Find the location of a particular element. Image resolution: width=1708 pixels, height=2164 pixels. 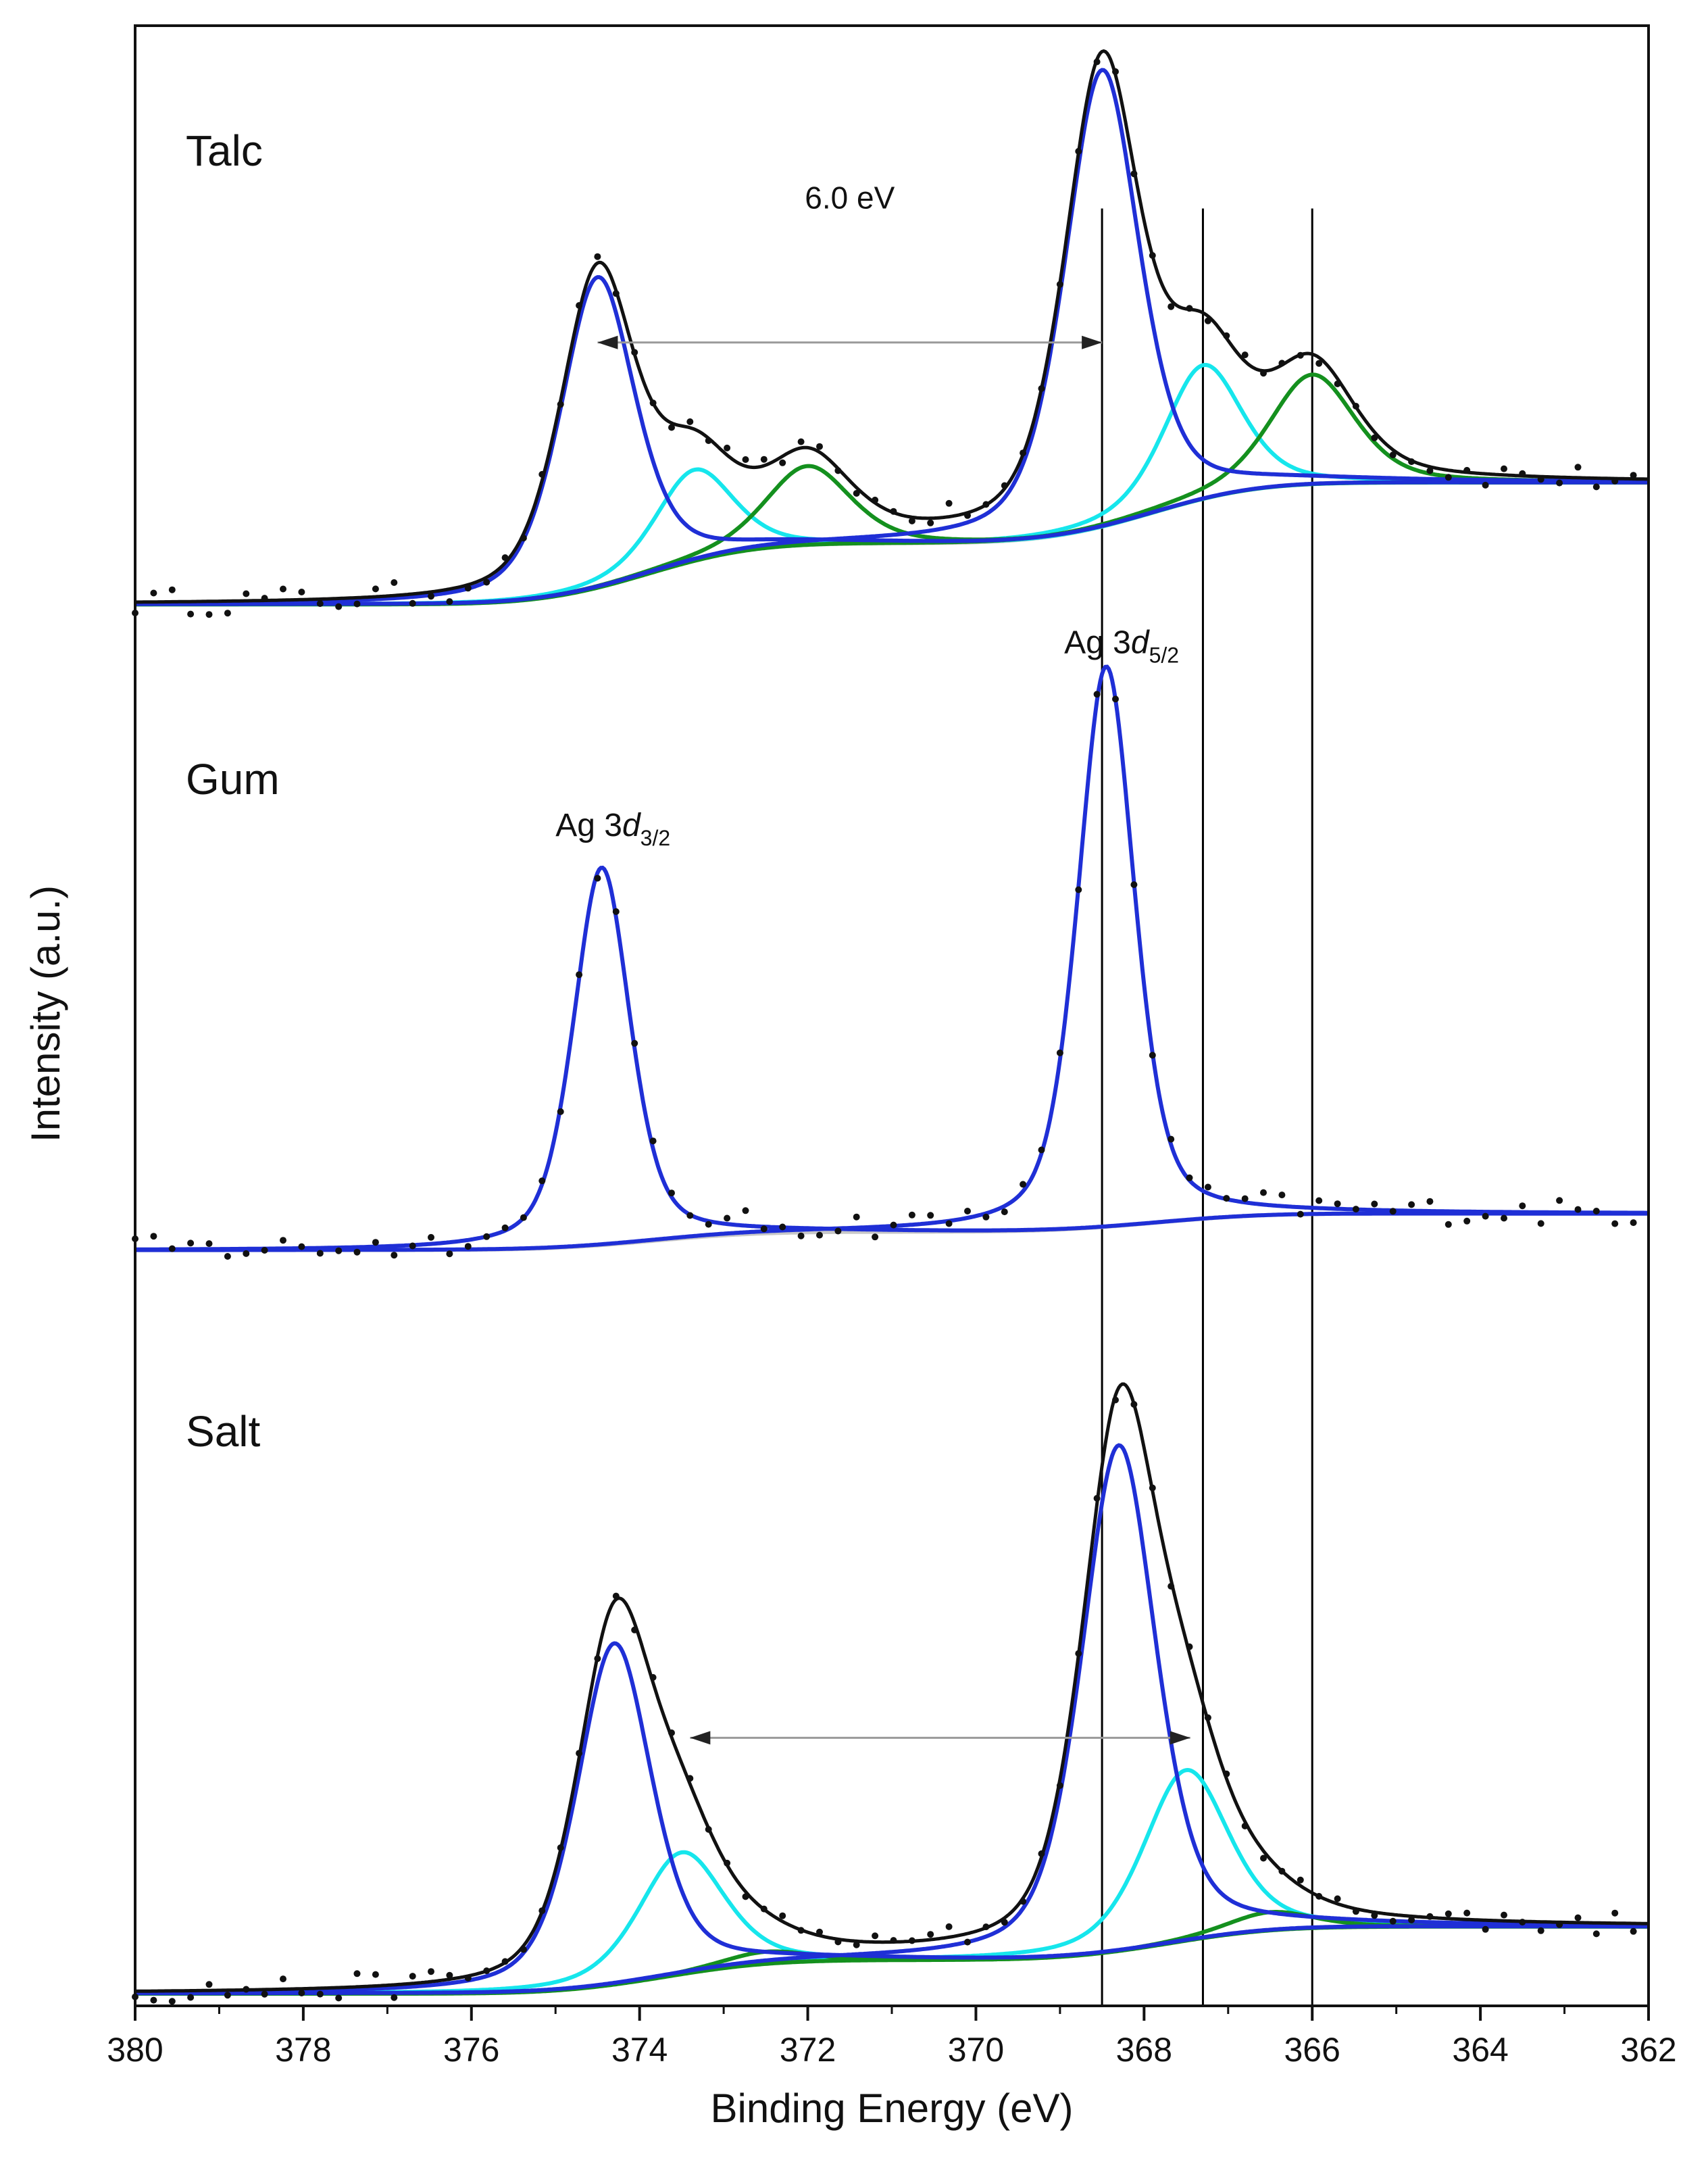

x-tick-label: 372 is located at coordinates (808, 2050).